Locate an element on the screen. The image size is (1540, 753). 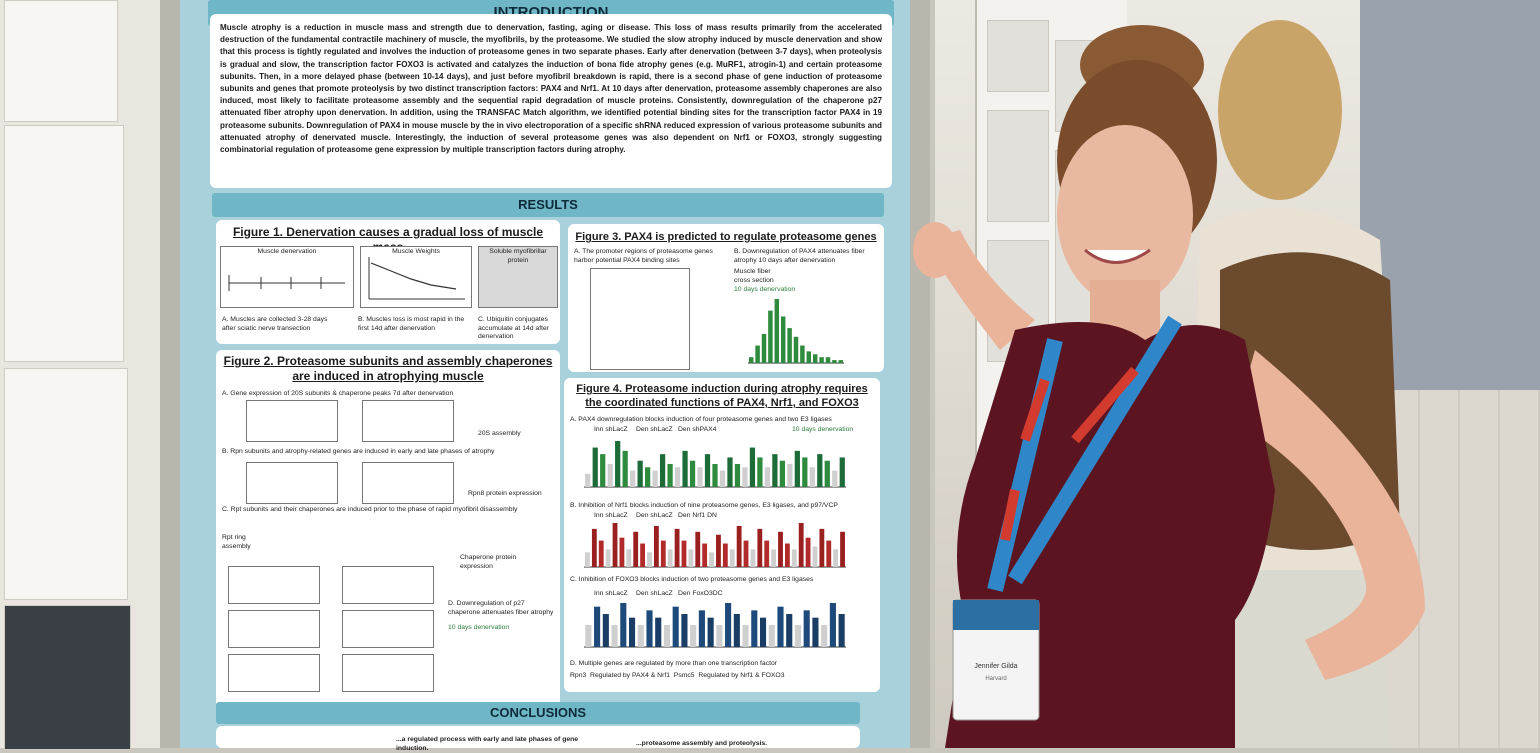
gene-label: Psmc5 is located at coordinates (684, 675).